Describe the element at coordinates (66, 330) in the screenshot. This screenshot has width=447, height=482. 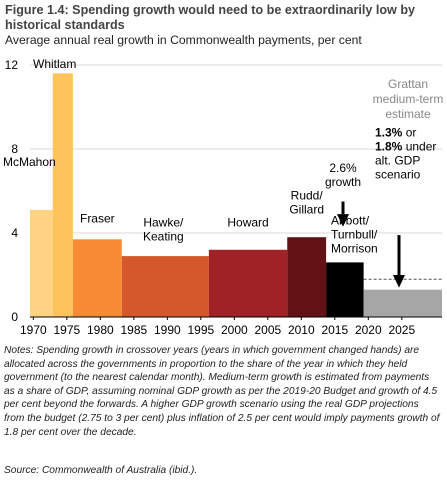
I see `x-tick-label-1975: 1975` at that location.